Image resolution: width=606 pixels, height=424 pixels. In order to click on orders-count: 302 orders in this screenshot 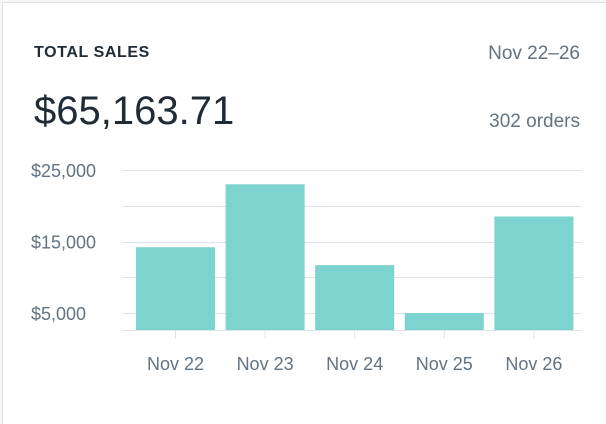, I will do `click(534, 121)`.